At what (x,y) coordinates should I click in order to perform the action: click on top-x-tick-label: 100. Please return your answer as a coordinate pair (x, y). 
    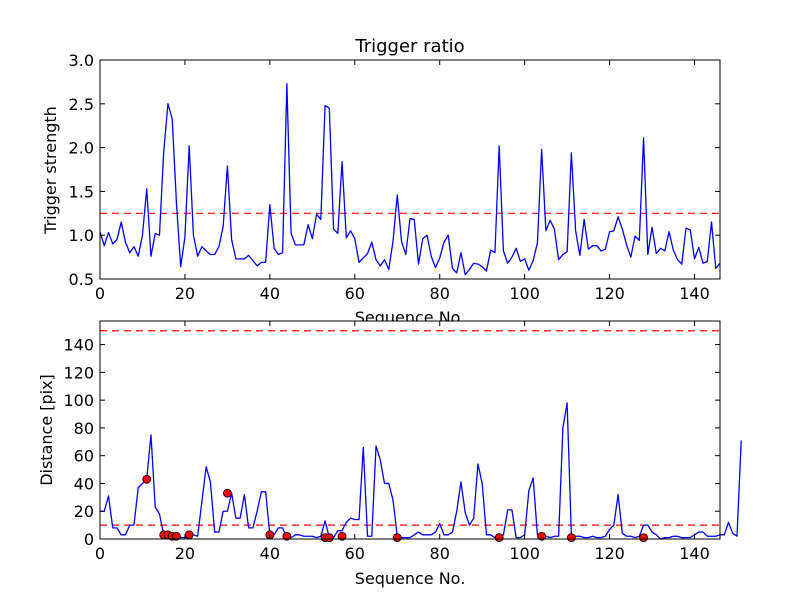
    Looking at the image, I should click on (524, 293).